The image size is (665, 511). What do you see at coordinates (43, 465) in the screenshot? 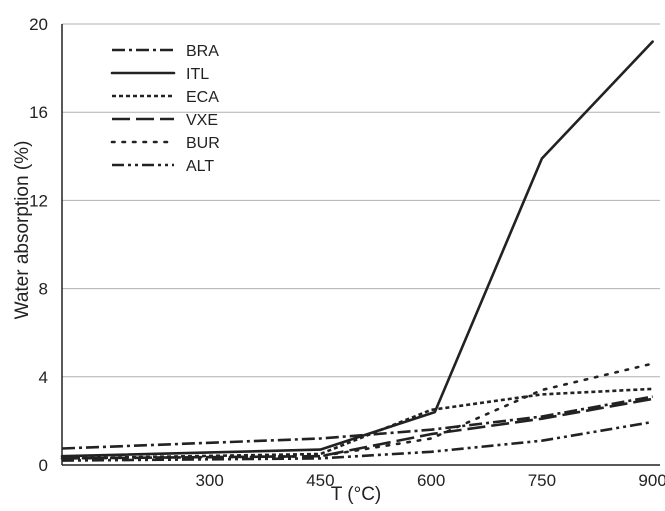
I see `y-tick-label: 0` at bounding box center [43, 465].